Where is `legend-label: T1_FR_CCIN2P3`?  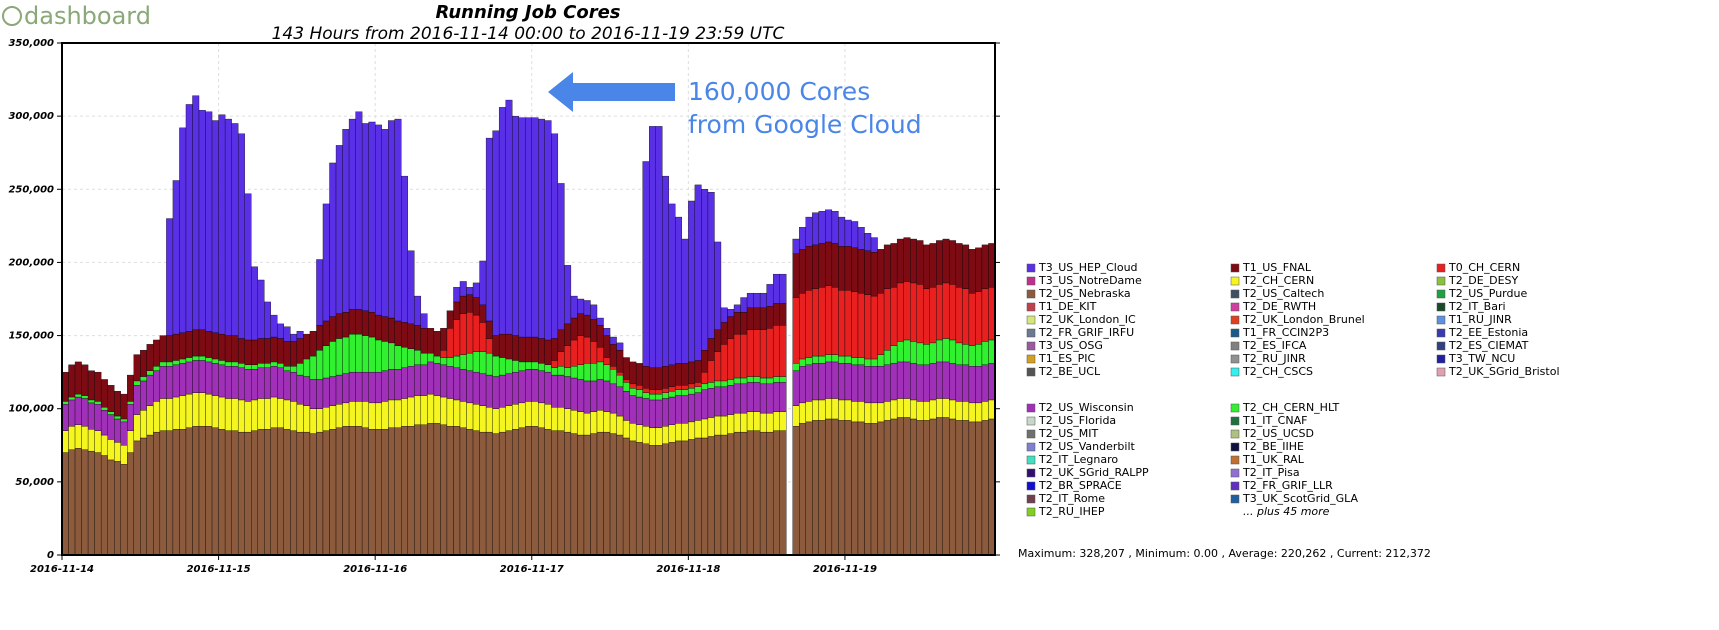 legend-label: T1_FR_CCIN2P3 is located at coordinates (1285, 332).